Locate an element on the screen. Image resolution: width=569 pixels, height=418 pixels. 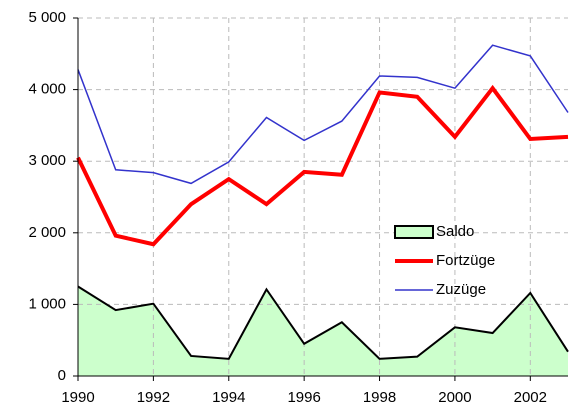
legend-swatch is located at coordinates (414, 232).